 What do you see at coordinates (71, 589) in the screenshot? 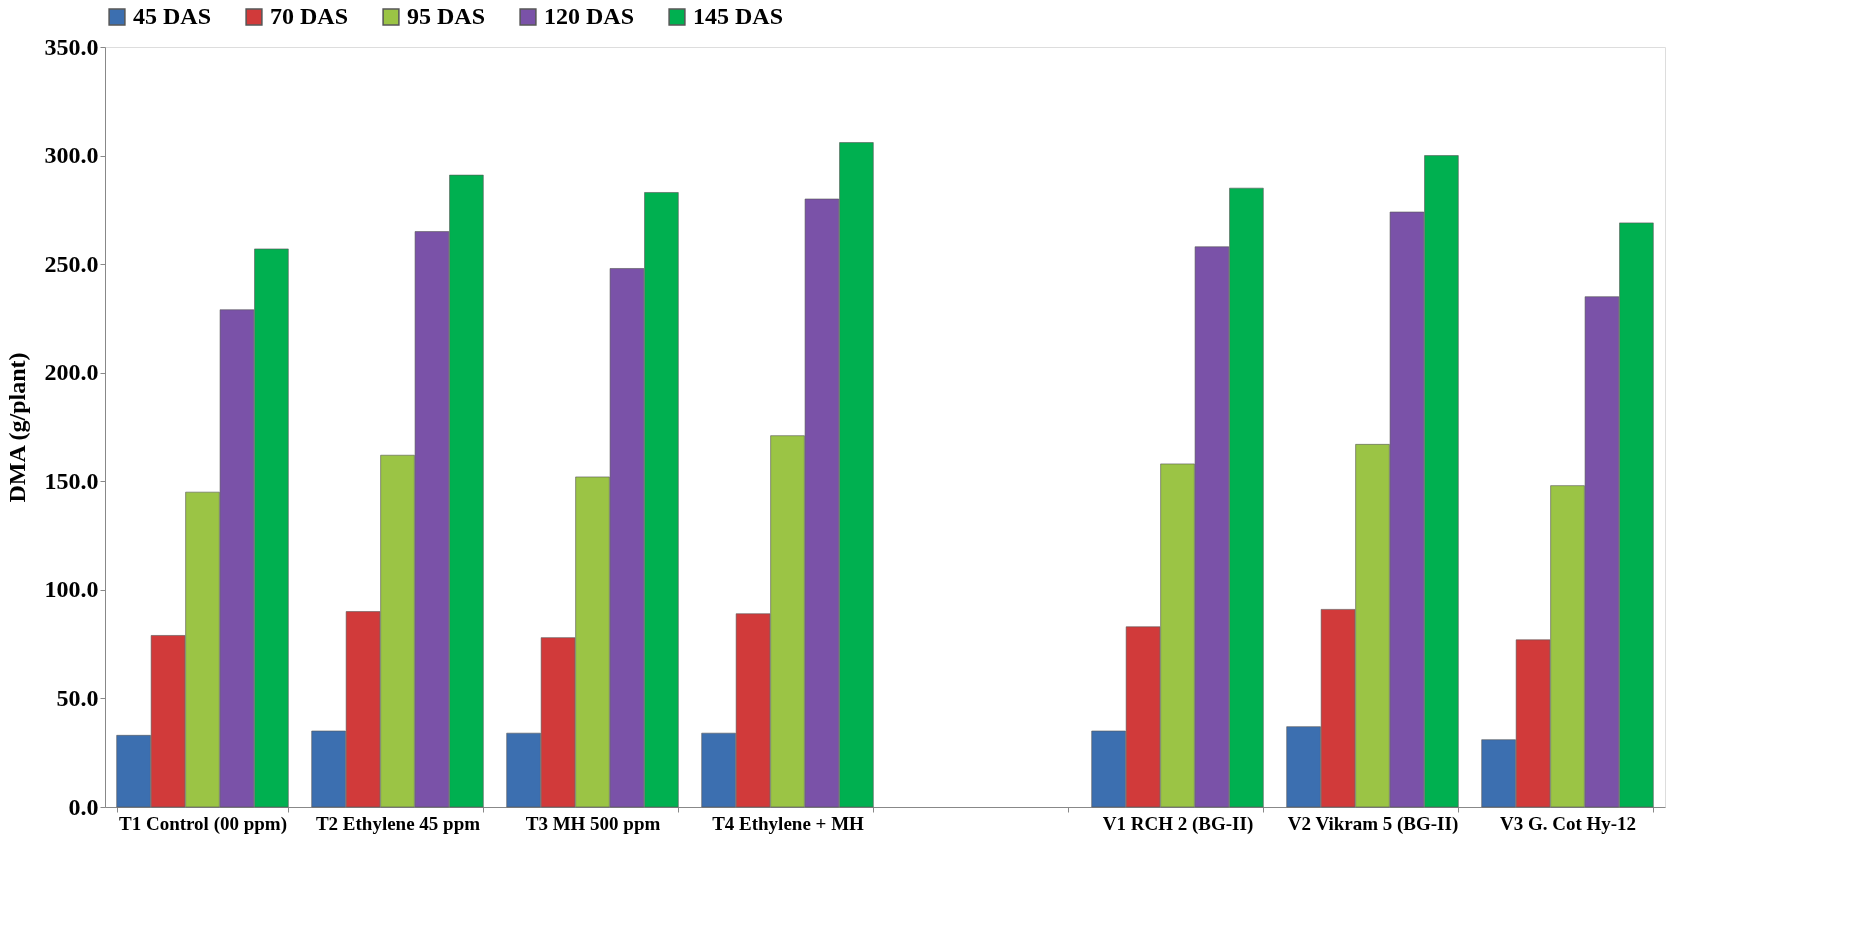
I see `y-tick-label: 100.0` at bounding box center [71, 589].